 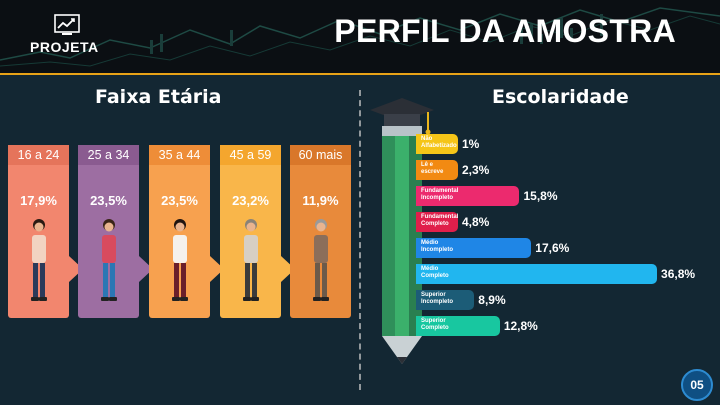 What do you see at coordinates (476, 222) in the screenshot?
I see `education-value-label: 4,8%` at bounding box center [476, 222].